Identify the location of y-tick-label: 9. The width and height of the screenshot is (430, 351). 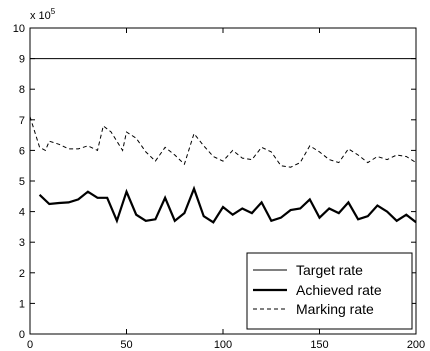
(22, 60).